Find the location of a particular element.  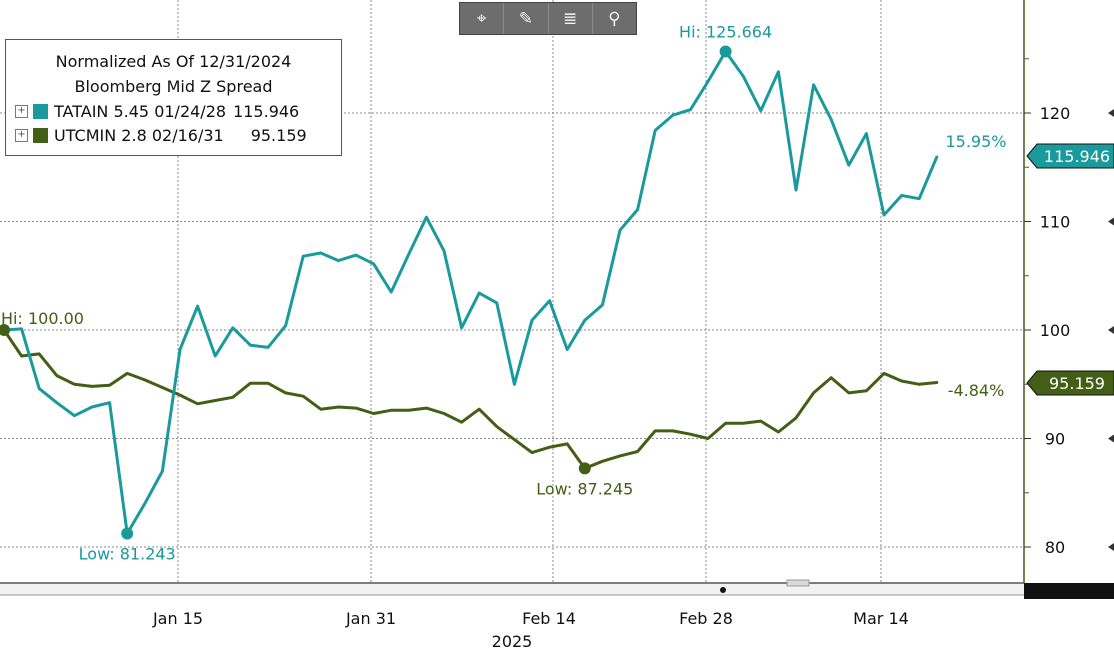

low-label: Low: 87.245 is located at coordinates (584, 488).